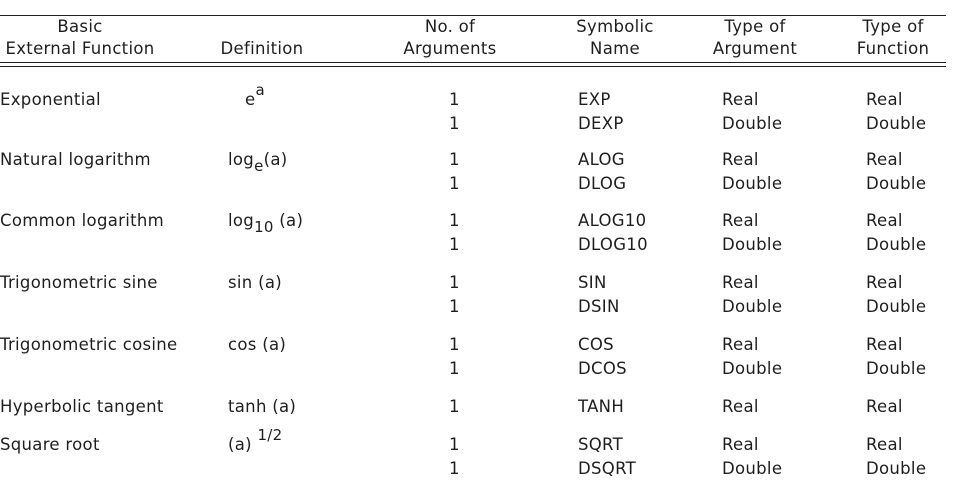 This screenshot has width=967, height=488. What do you see at coordinates (601, 123) in the screenshot?
I see `symbolic-name: DEXP` at bounding box center [601, 123].